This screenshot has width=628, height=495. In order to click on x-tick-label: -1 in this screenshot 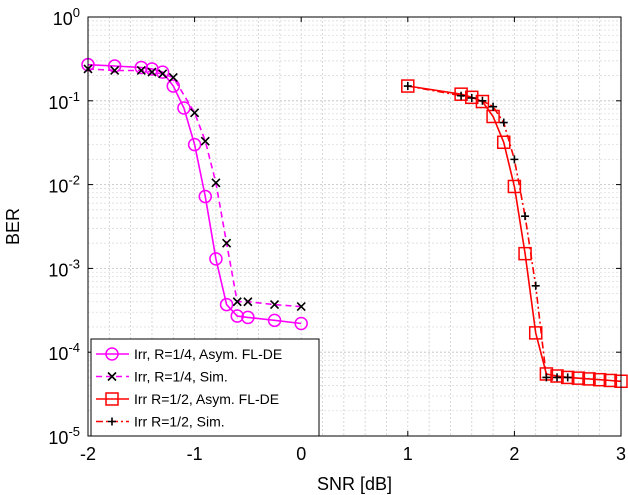, I will do `click(195, 454)`.